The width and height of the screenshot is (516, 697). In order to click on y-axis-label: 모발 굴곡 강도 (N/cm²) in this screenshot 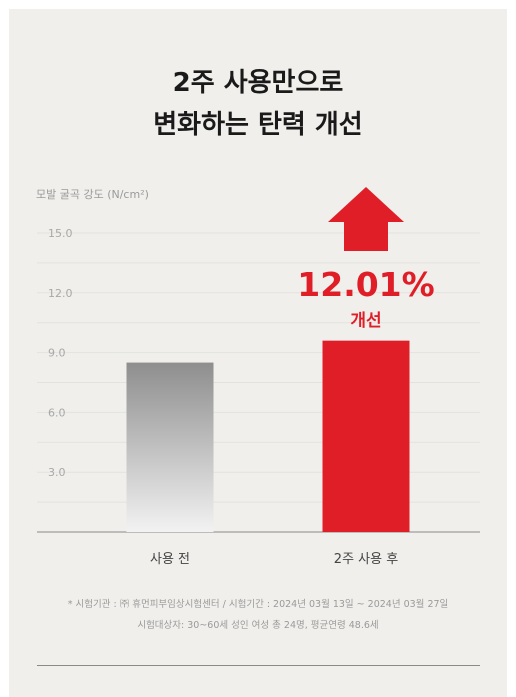, I will do `click(92, 194)`.